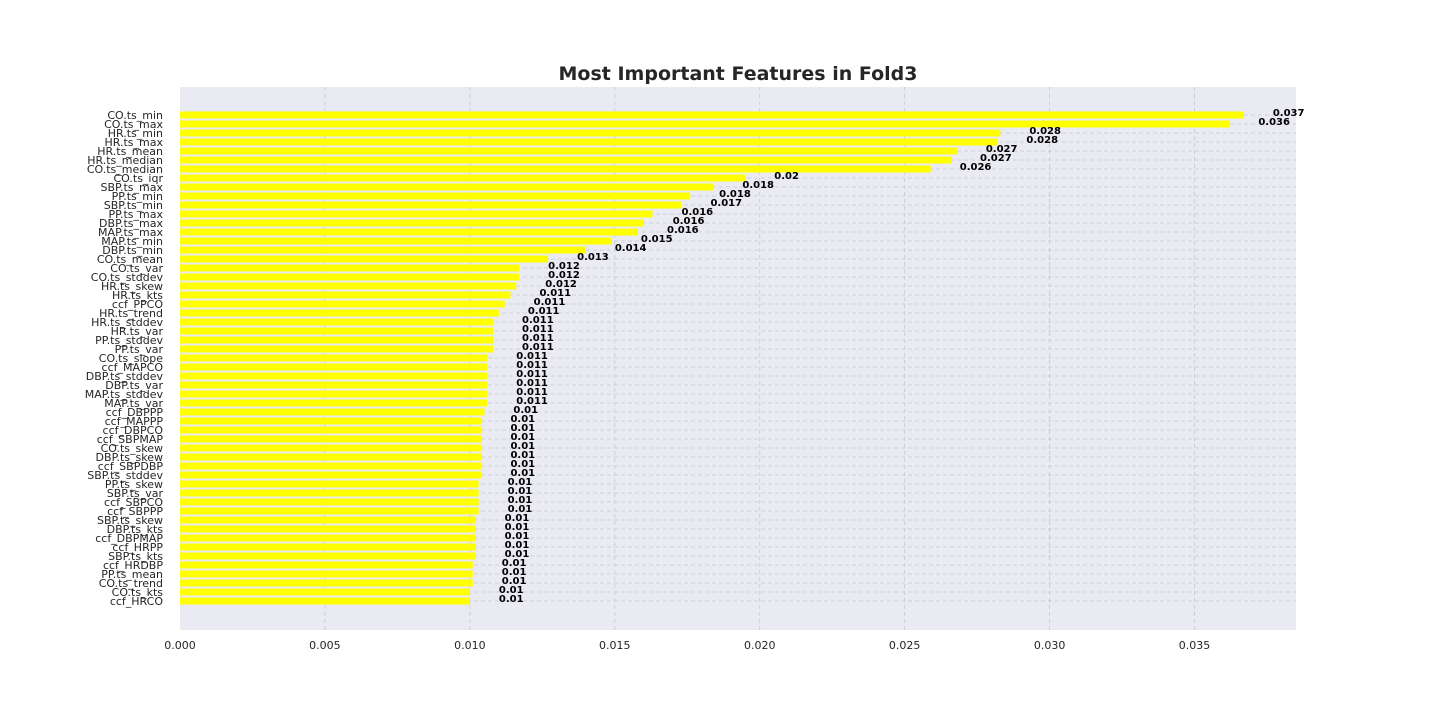  What do you see at coordinates (735, 194) in the screenshot?
I see `data-label: 0.018` at bounding box center [735, 194].